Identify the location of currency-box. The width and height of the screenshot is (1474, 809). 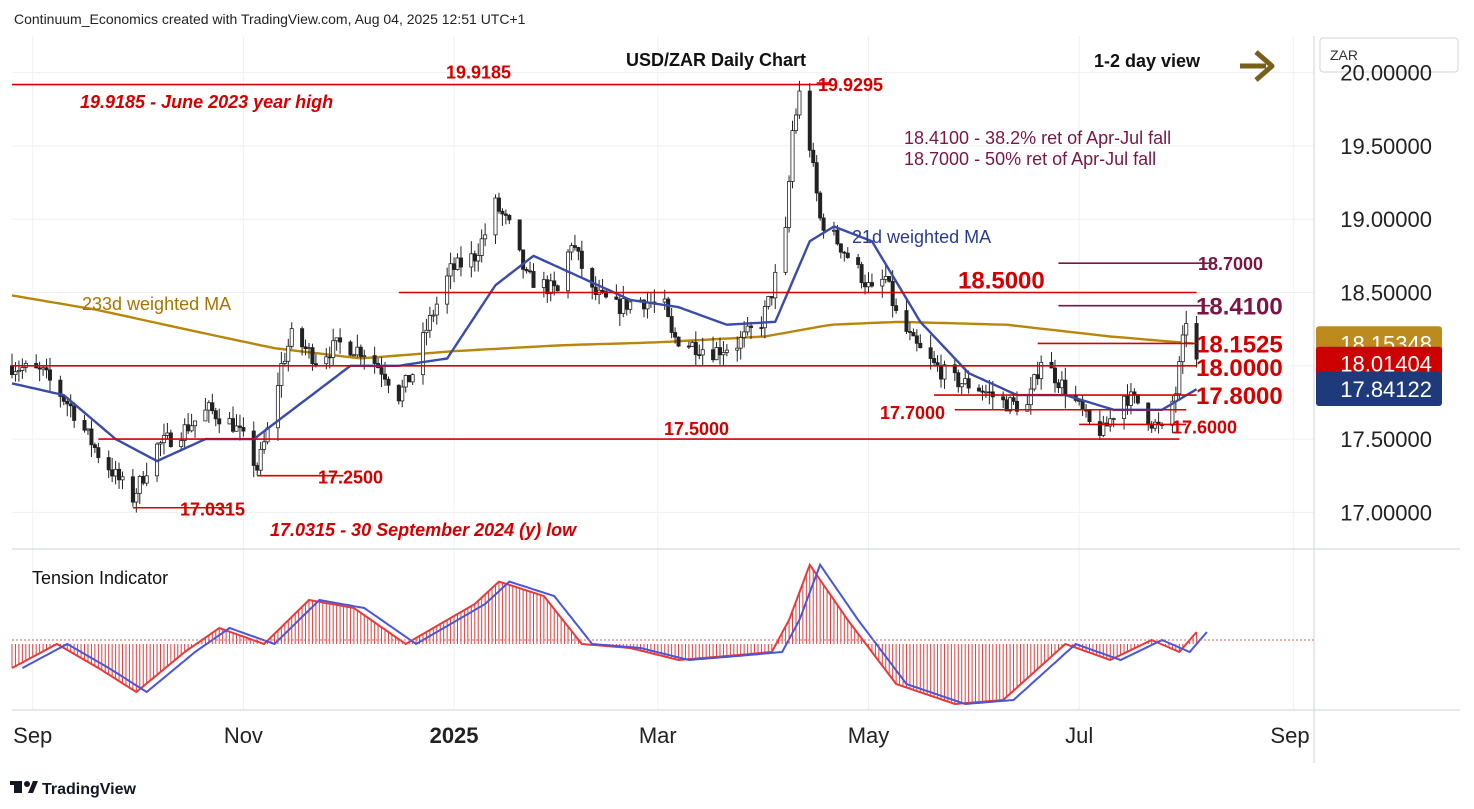
(1389, 55).